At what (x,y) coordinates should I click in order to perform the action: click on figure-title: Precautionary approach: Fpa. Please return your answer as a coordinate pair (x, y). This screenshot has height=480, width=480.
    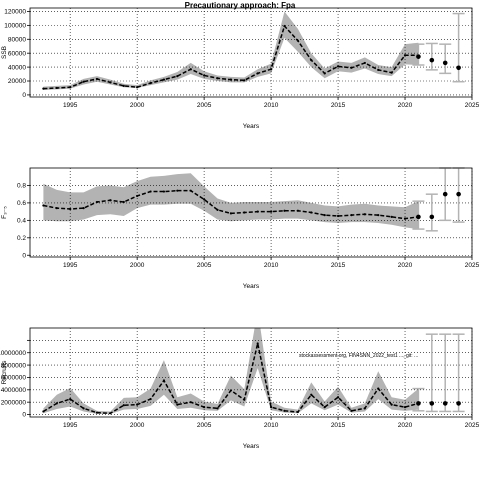
    Looking at the image, I should click on (240, 5).